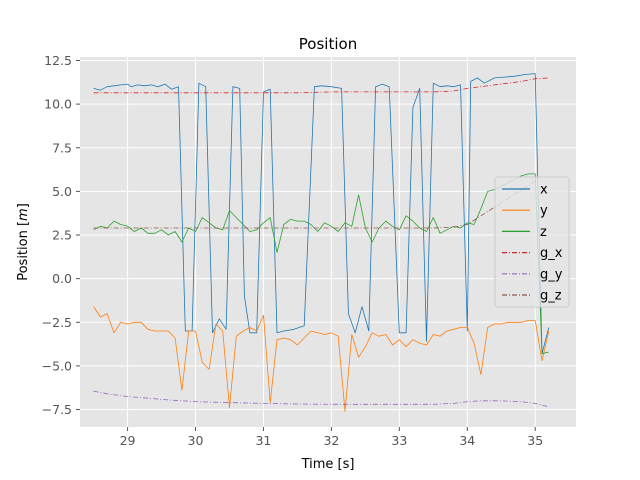 The height and width of the screenshot is (480, 640). I want to click on x-tick-label: 32, so click(331, 440).